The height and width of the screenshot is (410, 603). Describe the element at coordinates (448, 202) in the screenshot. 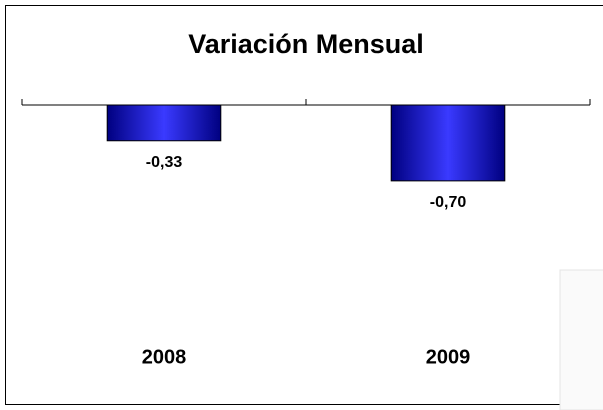

I see `data-label: -0,70` at that location.